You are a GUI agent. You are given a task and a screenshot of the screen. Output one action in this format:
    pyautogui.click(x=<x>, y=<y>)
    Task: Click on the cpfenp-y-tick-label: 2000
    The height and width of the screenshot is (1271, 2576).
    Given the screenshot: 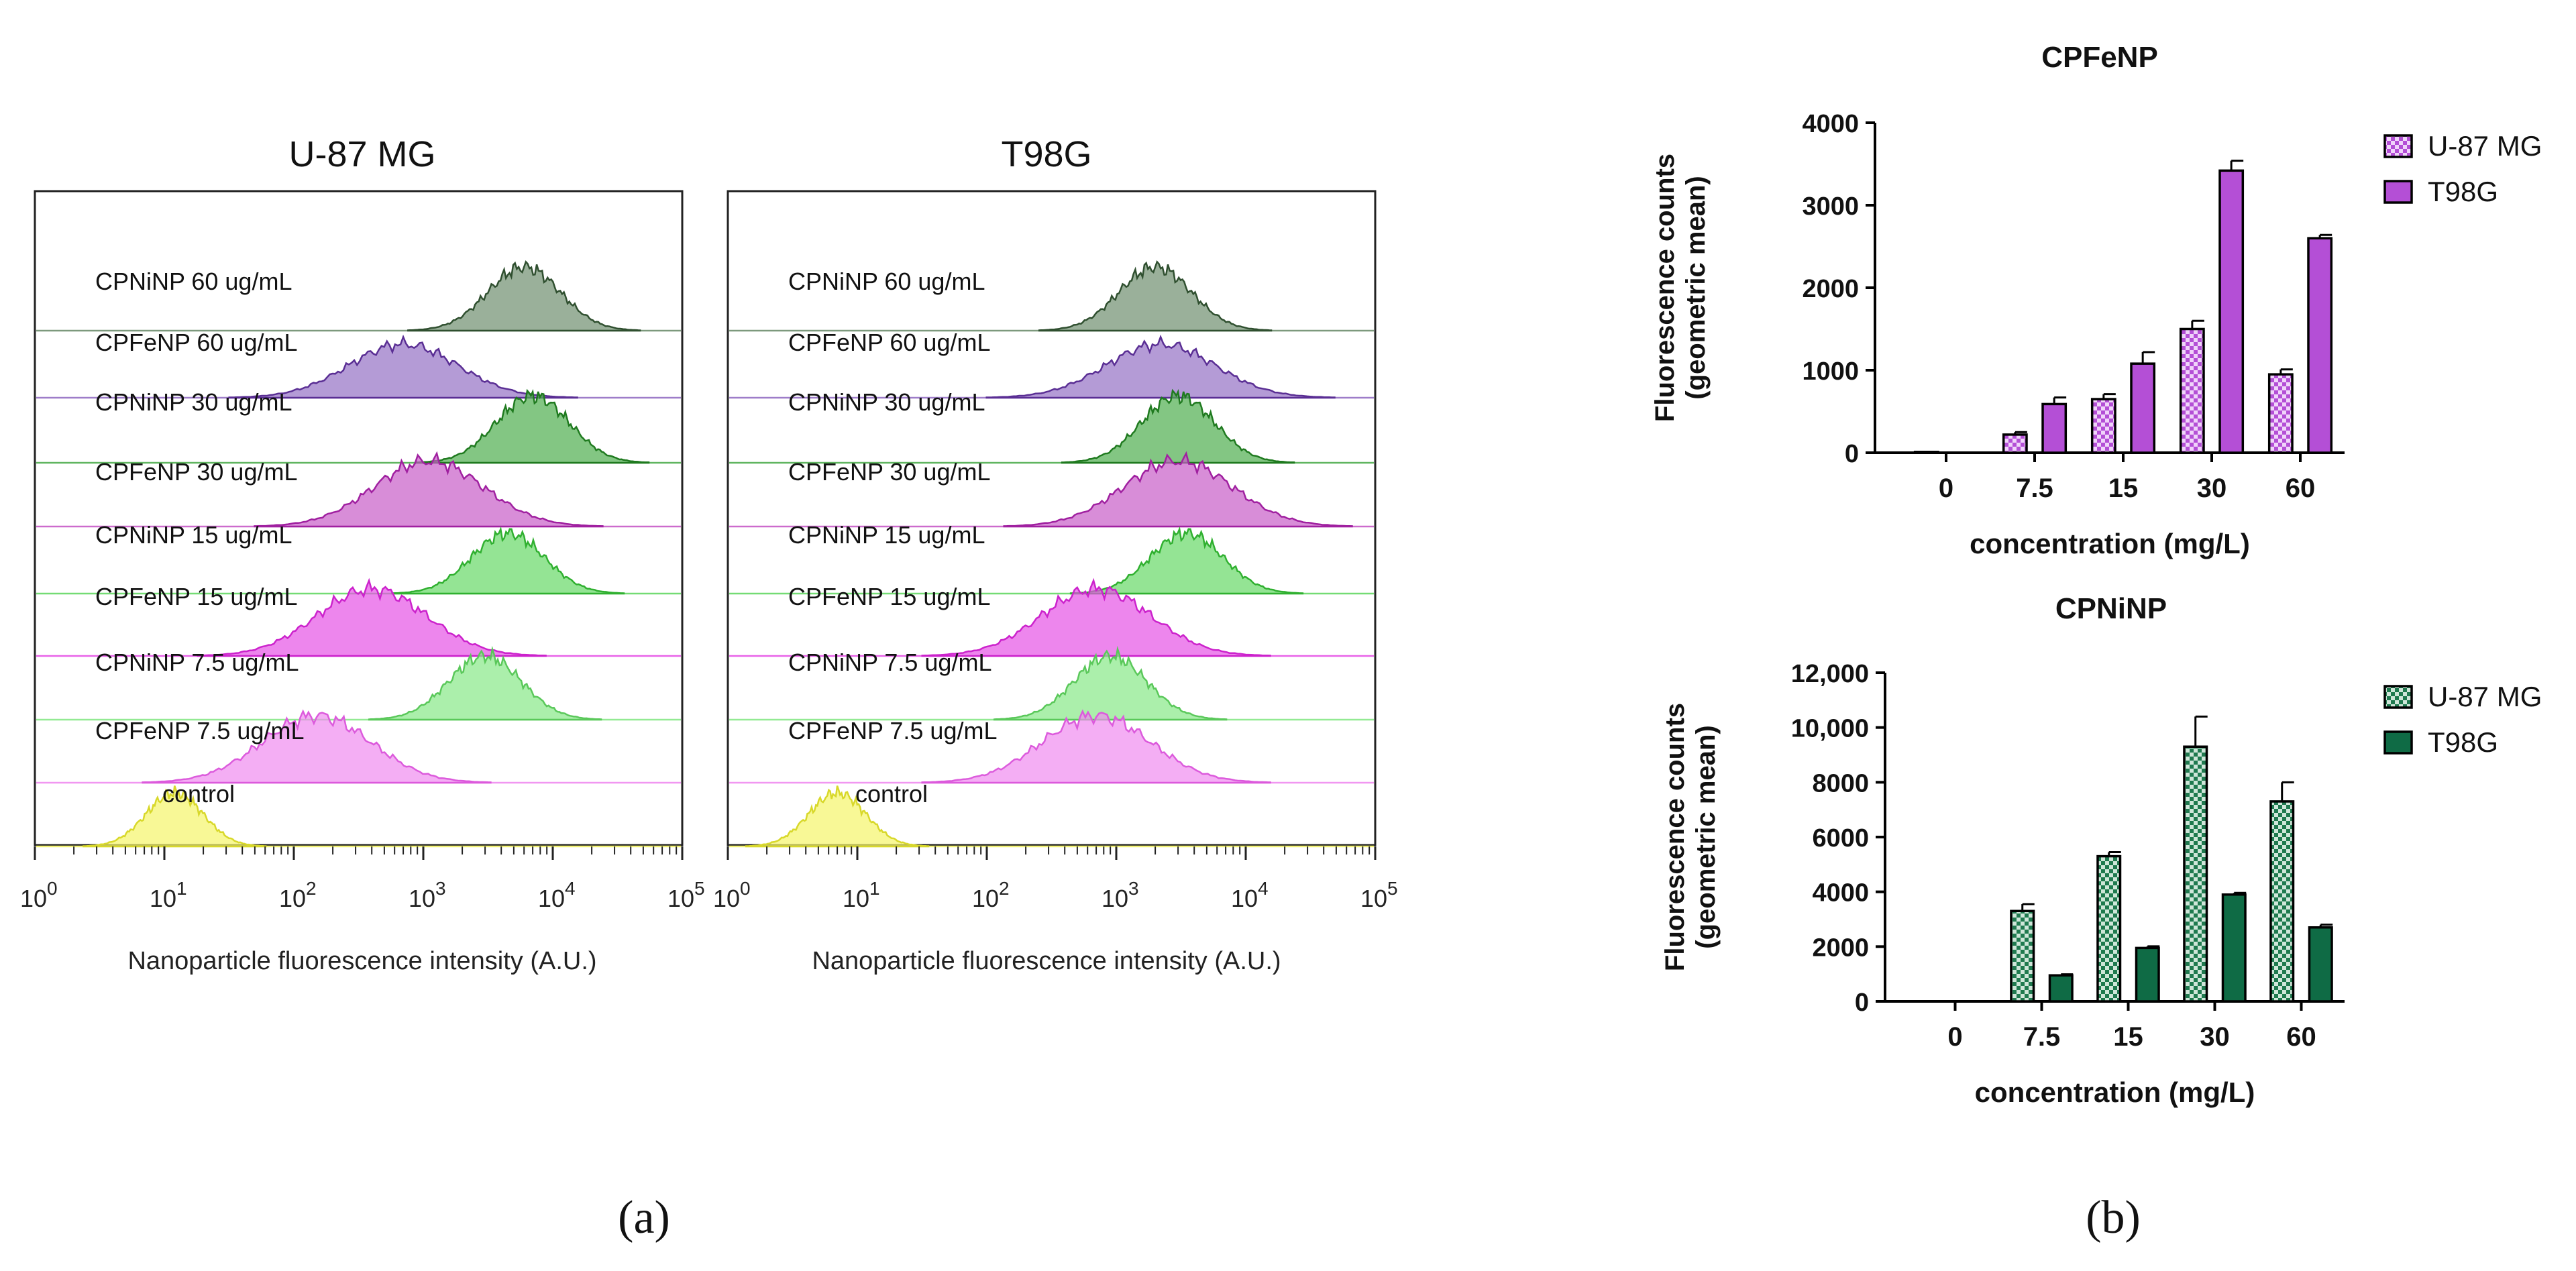 What is the action you would take?
    pyautogui.click(x=1830, y=289)
    